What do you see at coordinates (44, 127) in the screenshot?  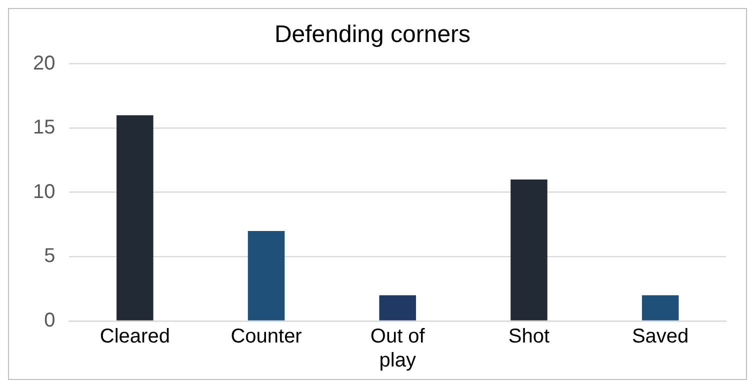 I see `y-tick-label: 15` at bounding box center [44, 127].